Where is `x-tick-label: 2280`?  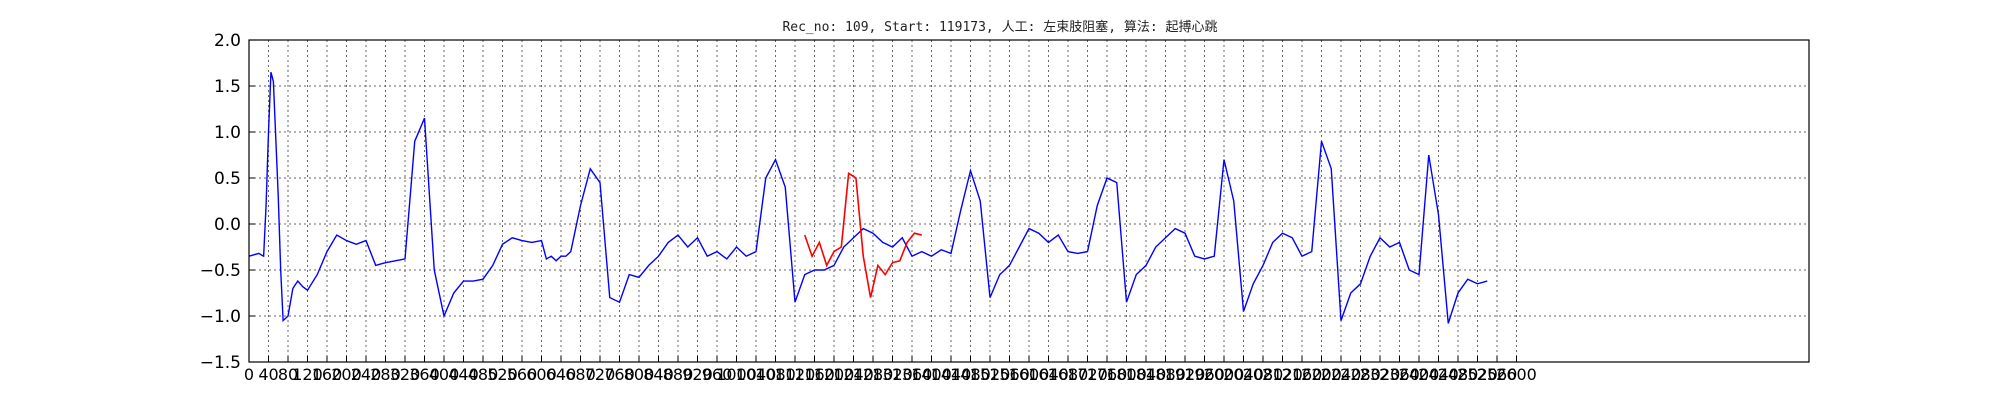 x-tick-label: 2280 is located at coordinates (1360, 374).